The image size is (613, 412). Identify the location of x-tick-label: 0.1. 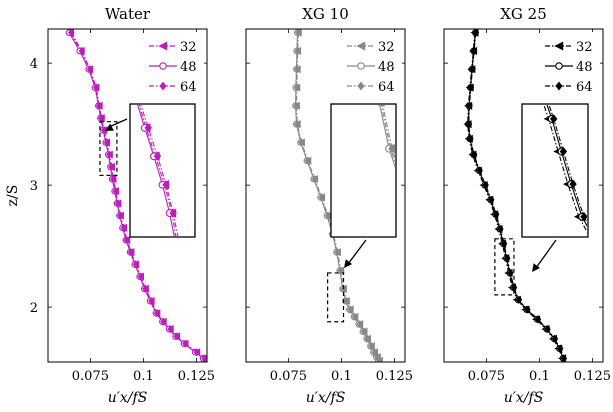
(539, 376).